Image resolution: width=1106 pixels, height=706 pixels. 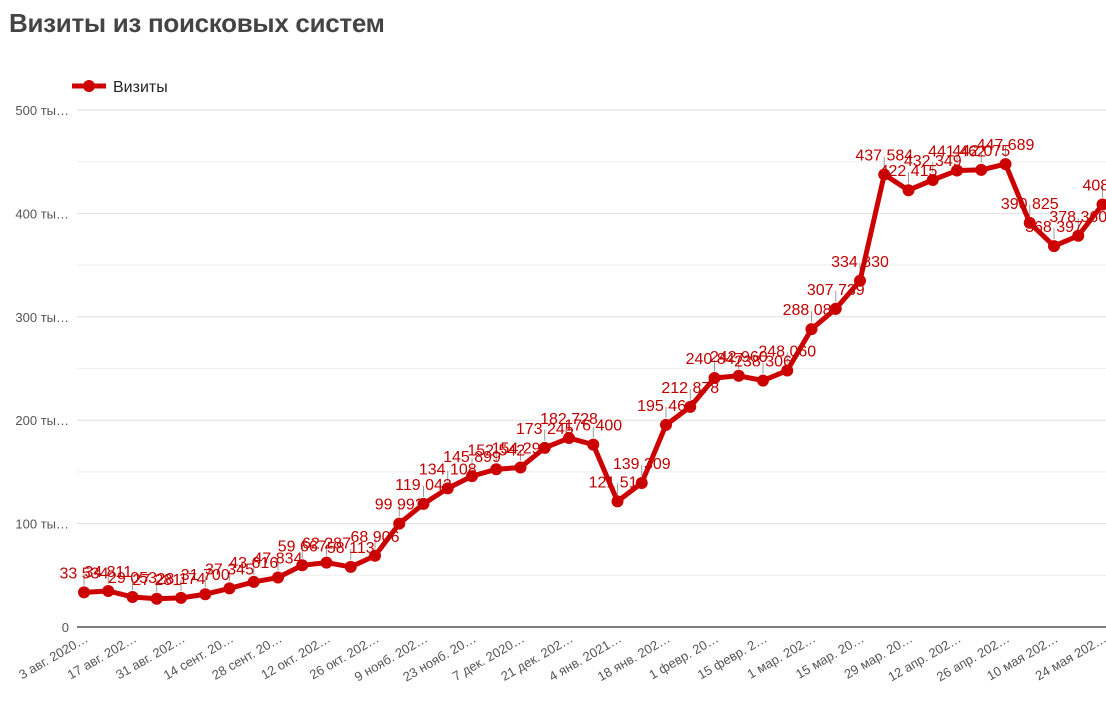 I want to click on data-label: 99 992, so click(x=399, y=505).